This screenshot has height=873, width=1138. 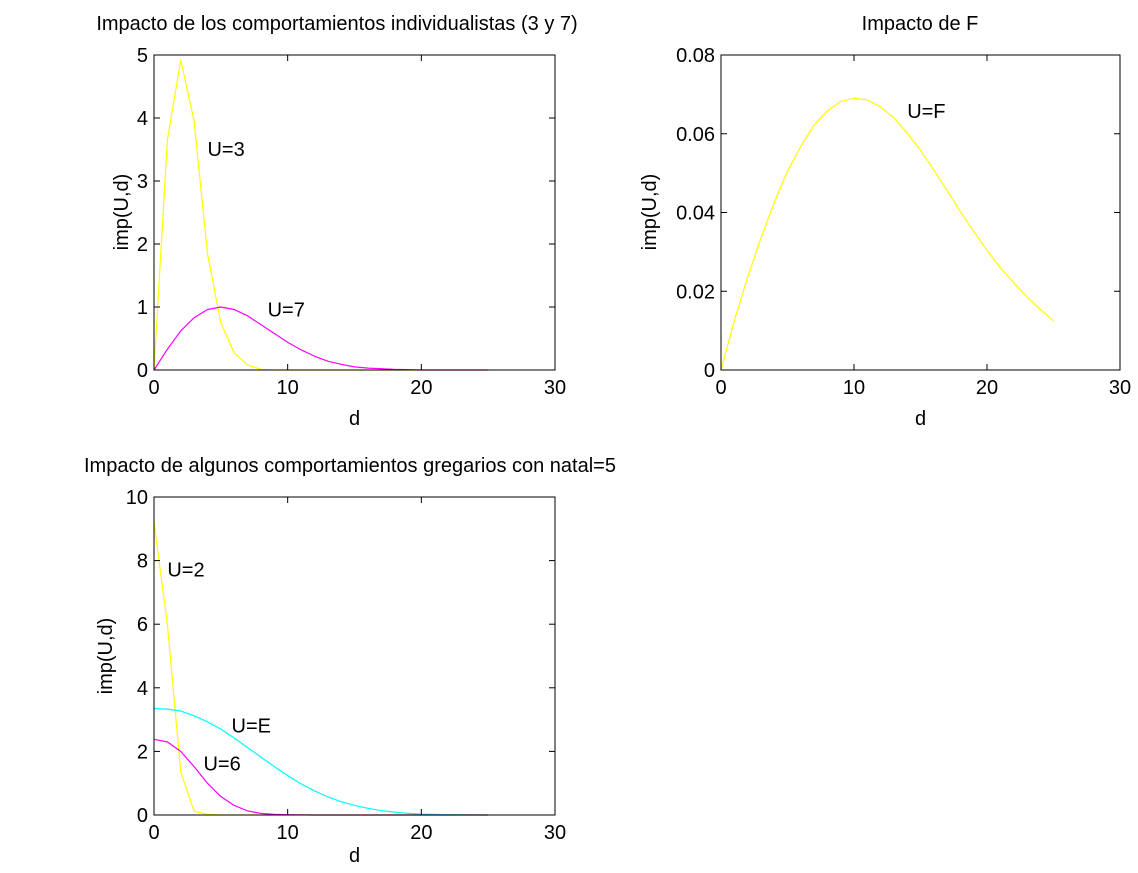 What do you see at coordinates (142, 56) in the screenshot?
I see `y-tick-label: 5` at bounding box center [142, 56].